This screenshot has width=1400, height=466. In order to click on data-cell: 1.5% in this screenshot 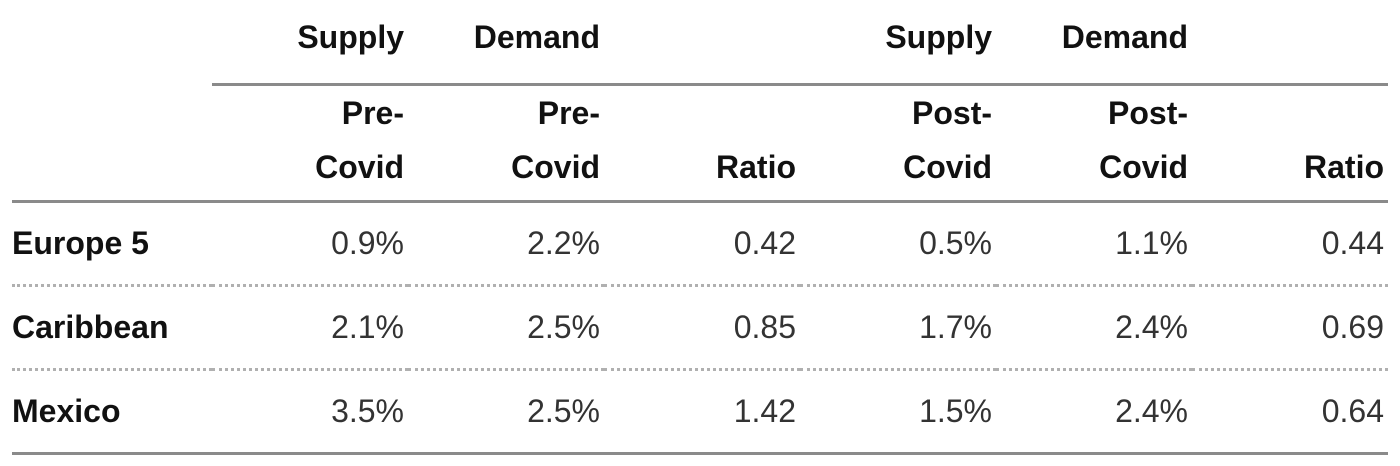, I will do `click(898, 412)`.